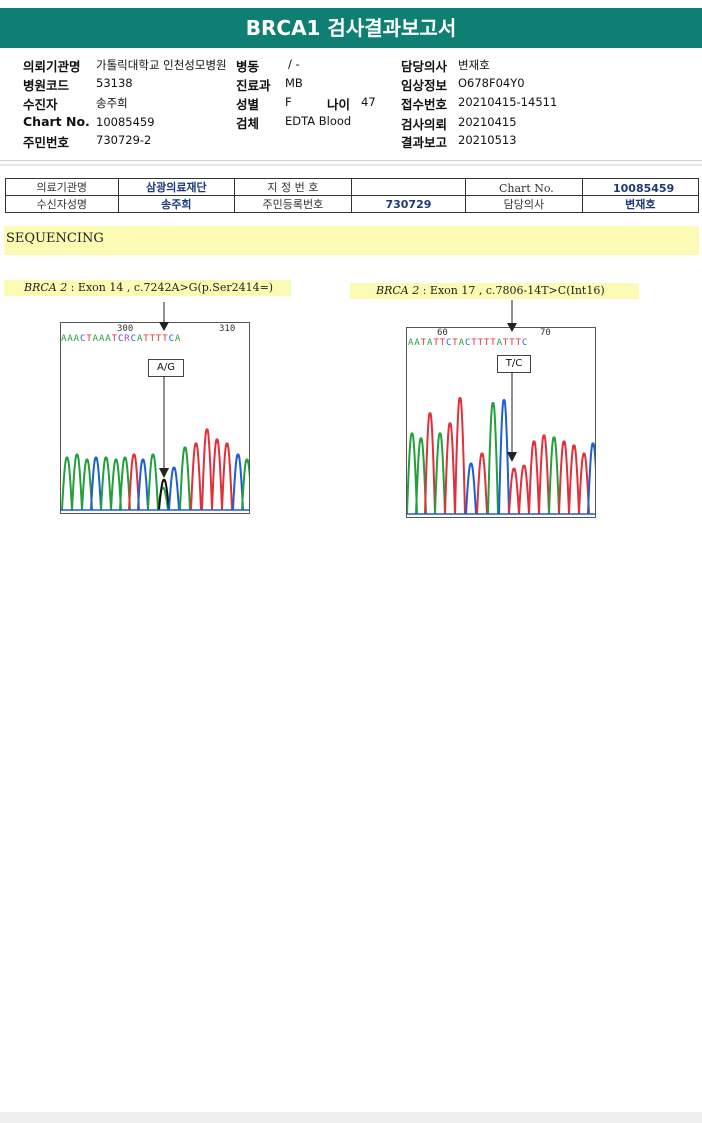 Image resolution: width=702 pixels, height=1123 pixels. What do you see at coordinates (125, 122) in the screenshot?
I see `chart-value: 10085459` at bounding box center [125, 122].